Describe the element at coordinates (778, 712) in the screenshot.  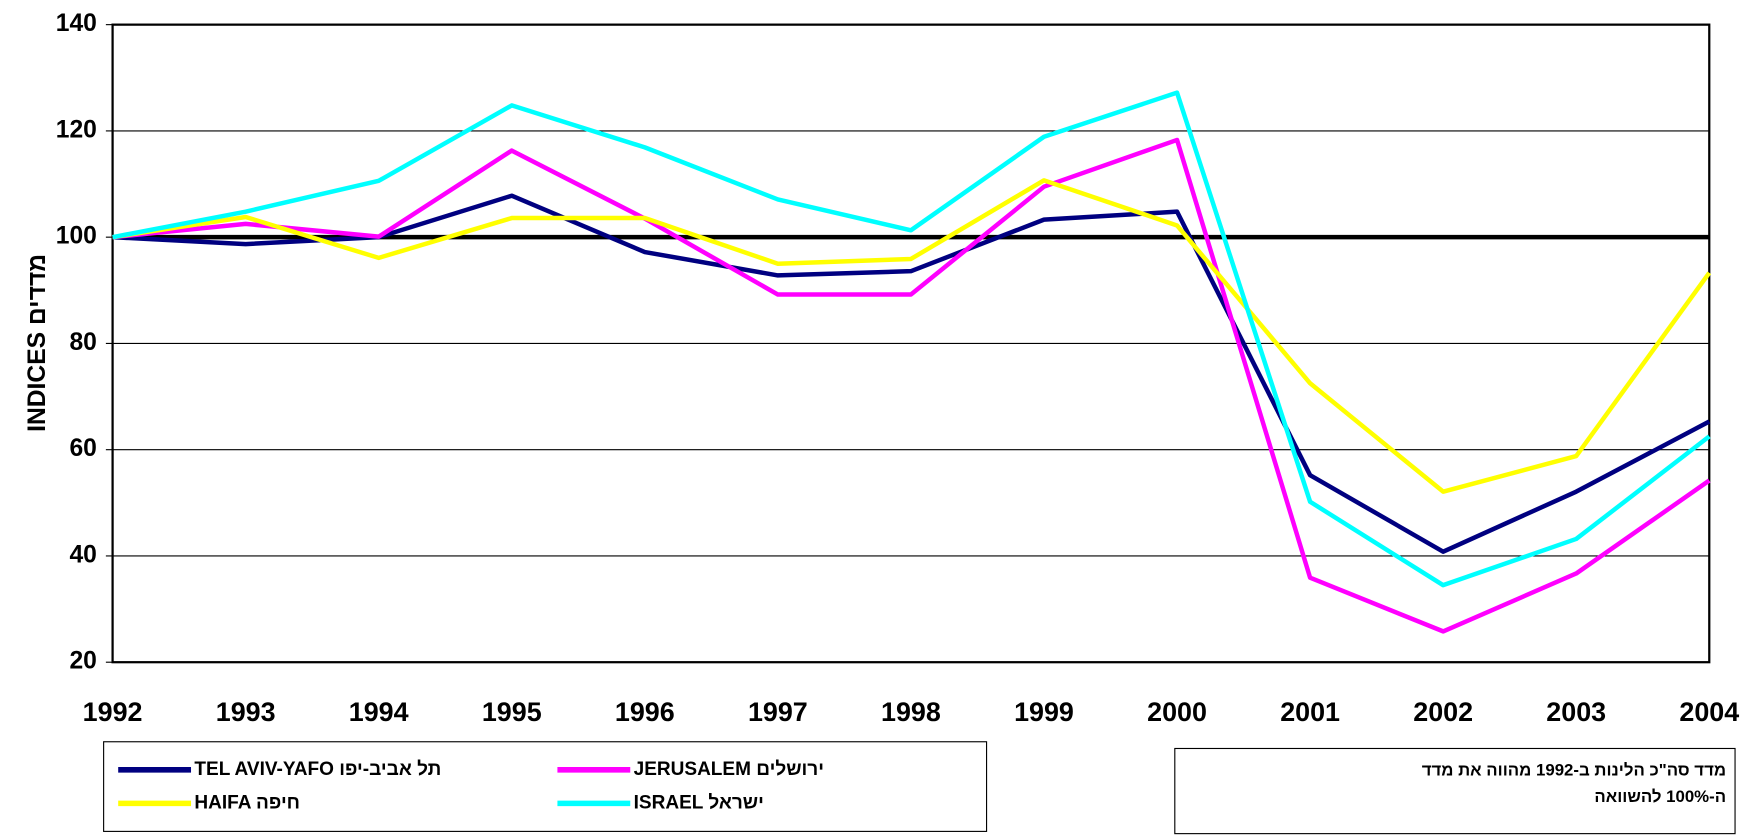
I see `x-tick-label: 1997` at that location.